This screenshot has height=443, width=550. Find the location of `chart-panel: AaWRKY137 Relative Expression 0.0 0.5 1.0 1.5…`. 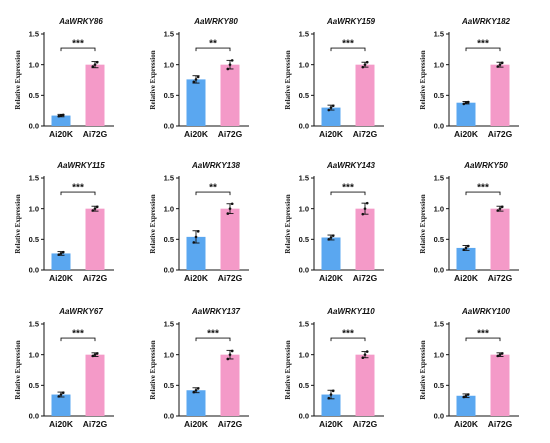

chart-panel: AaWRKY137 Relative Expression 0.0 0.5 1.0 1.5… is located at coordinates (199, 368).